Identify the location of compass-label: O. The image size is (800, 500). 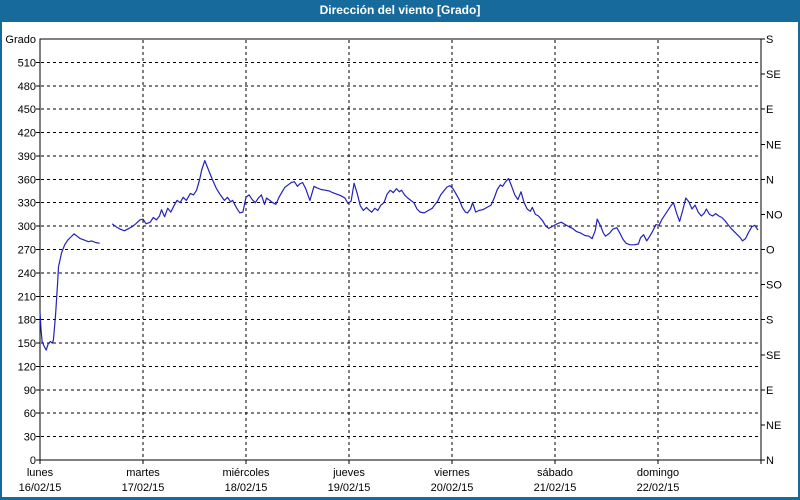
(770, 251).